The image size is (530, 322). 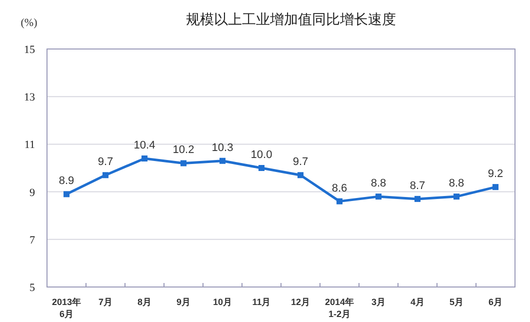 What do you see at coordinates (29, 23) in the screenshot?
I see `y-axis-title: (%)` at bounding box center [29, 23].